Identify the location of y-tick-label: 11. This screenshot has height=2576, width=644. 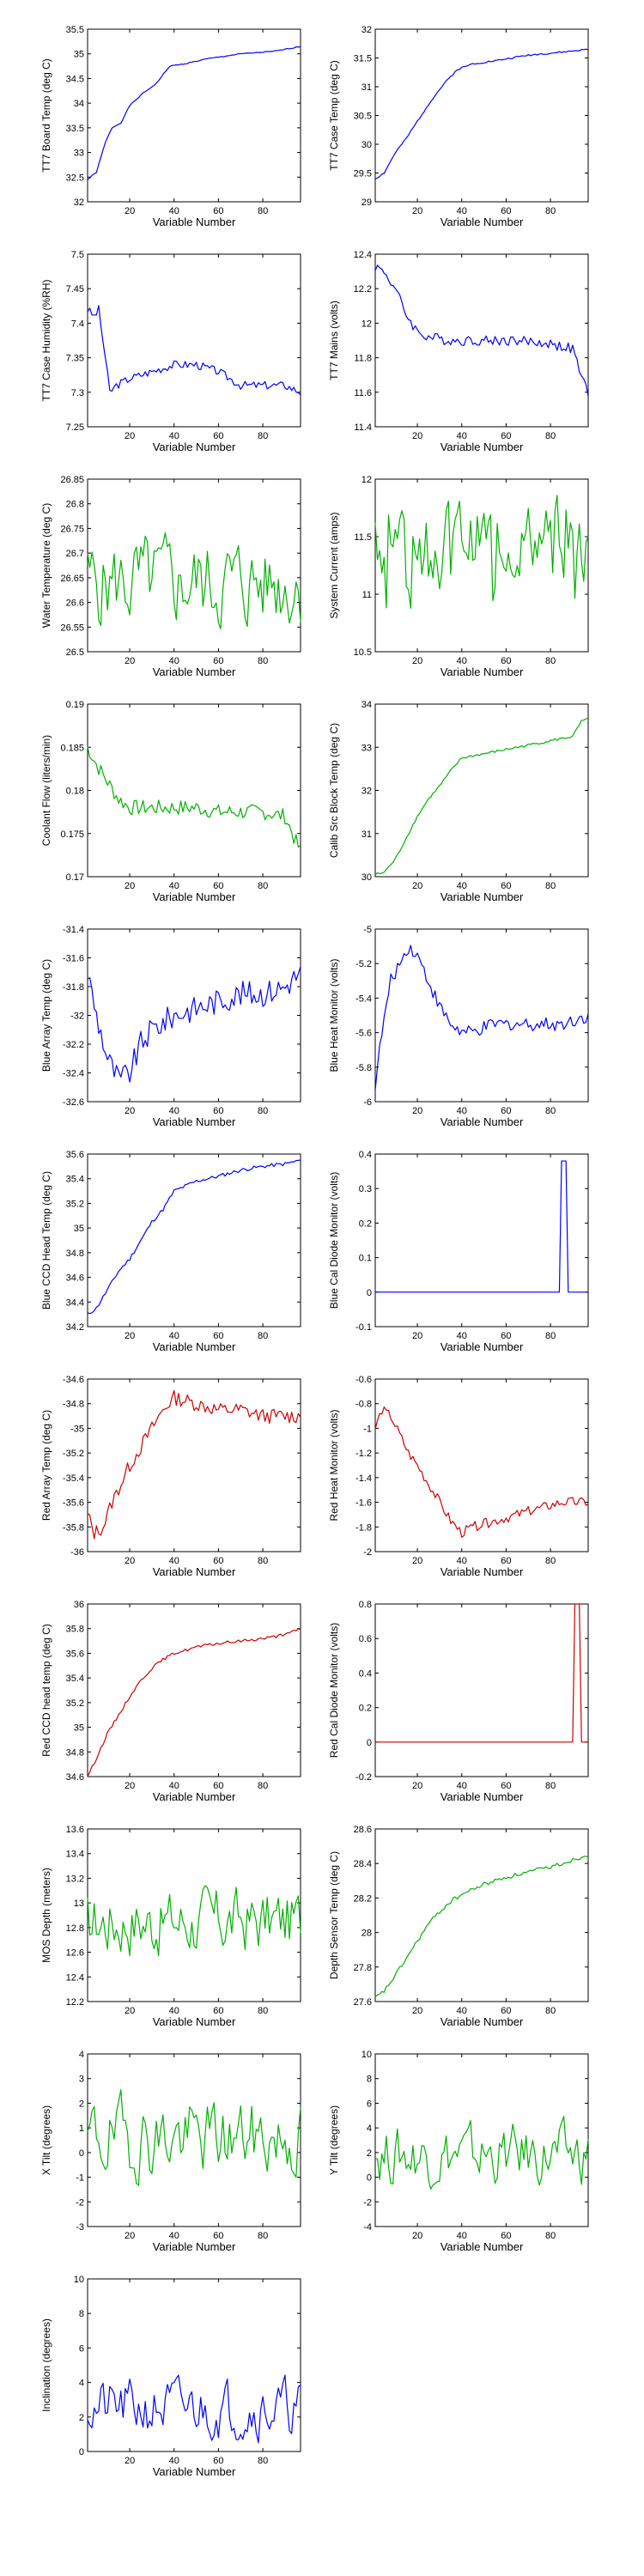
(367, 595).